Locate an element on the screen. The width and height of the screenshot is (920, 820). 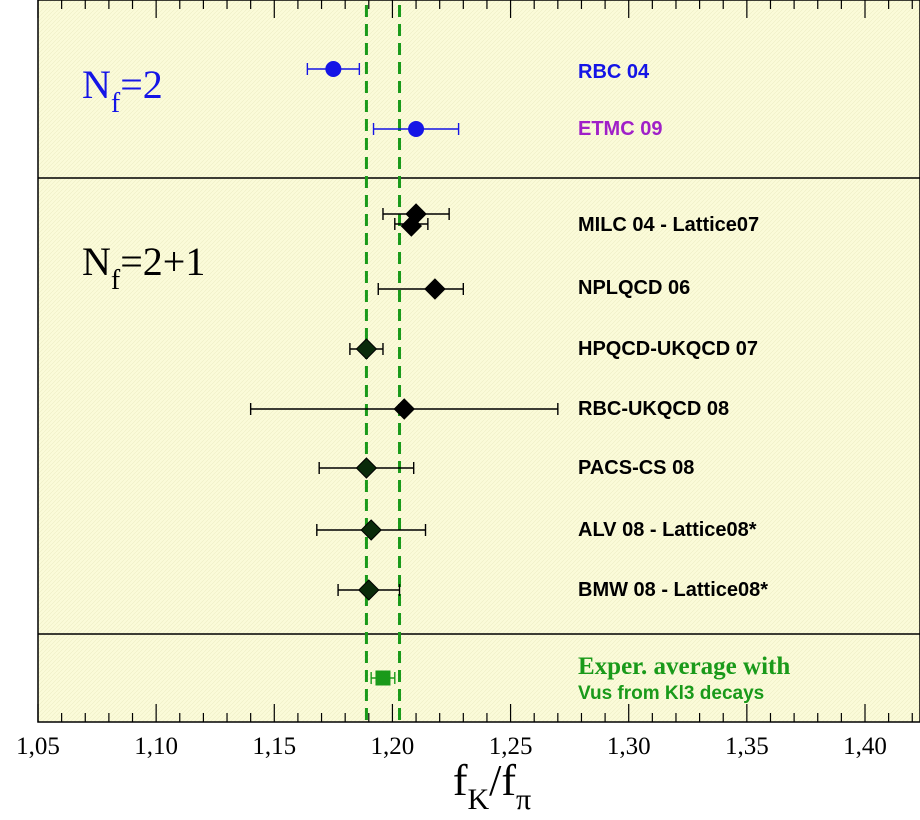
point-label: PACS-CS 08 is located at coordinates (636, 468).